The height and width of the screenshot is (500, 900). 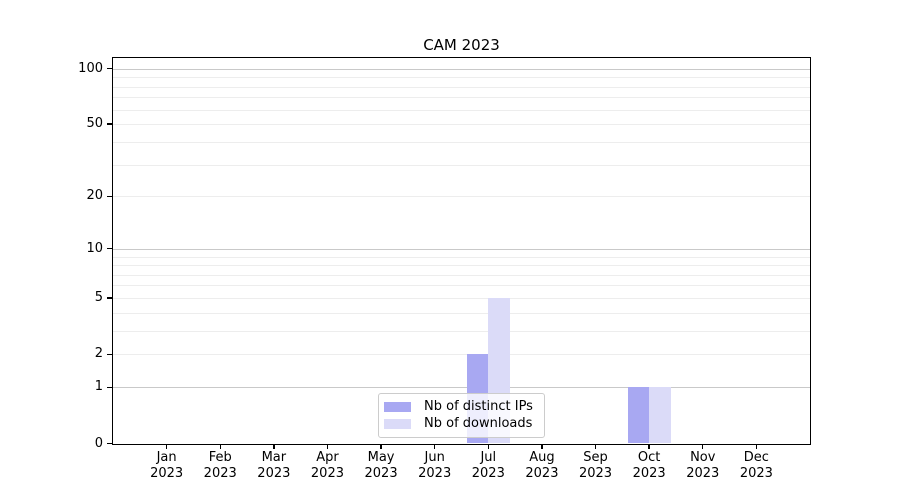 What do you see at coordinates (660, 415) in the screenshot?
I see `bar-downloads-oct` at bounding box center [660, 415].